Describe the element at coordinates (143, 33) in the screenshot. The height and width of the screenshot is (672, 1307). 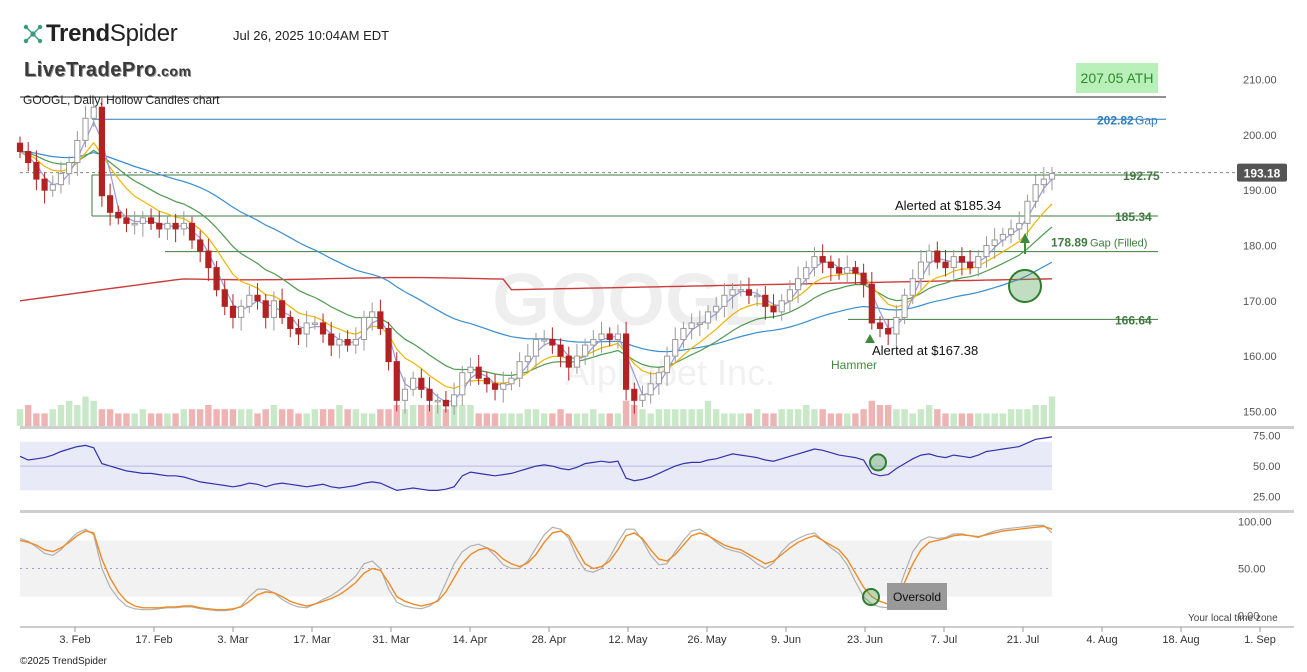
I see `logo-light-text: Spider` at that location.